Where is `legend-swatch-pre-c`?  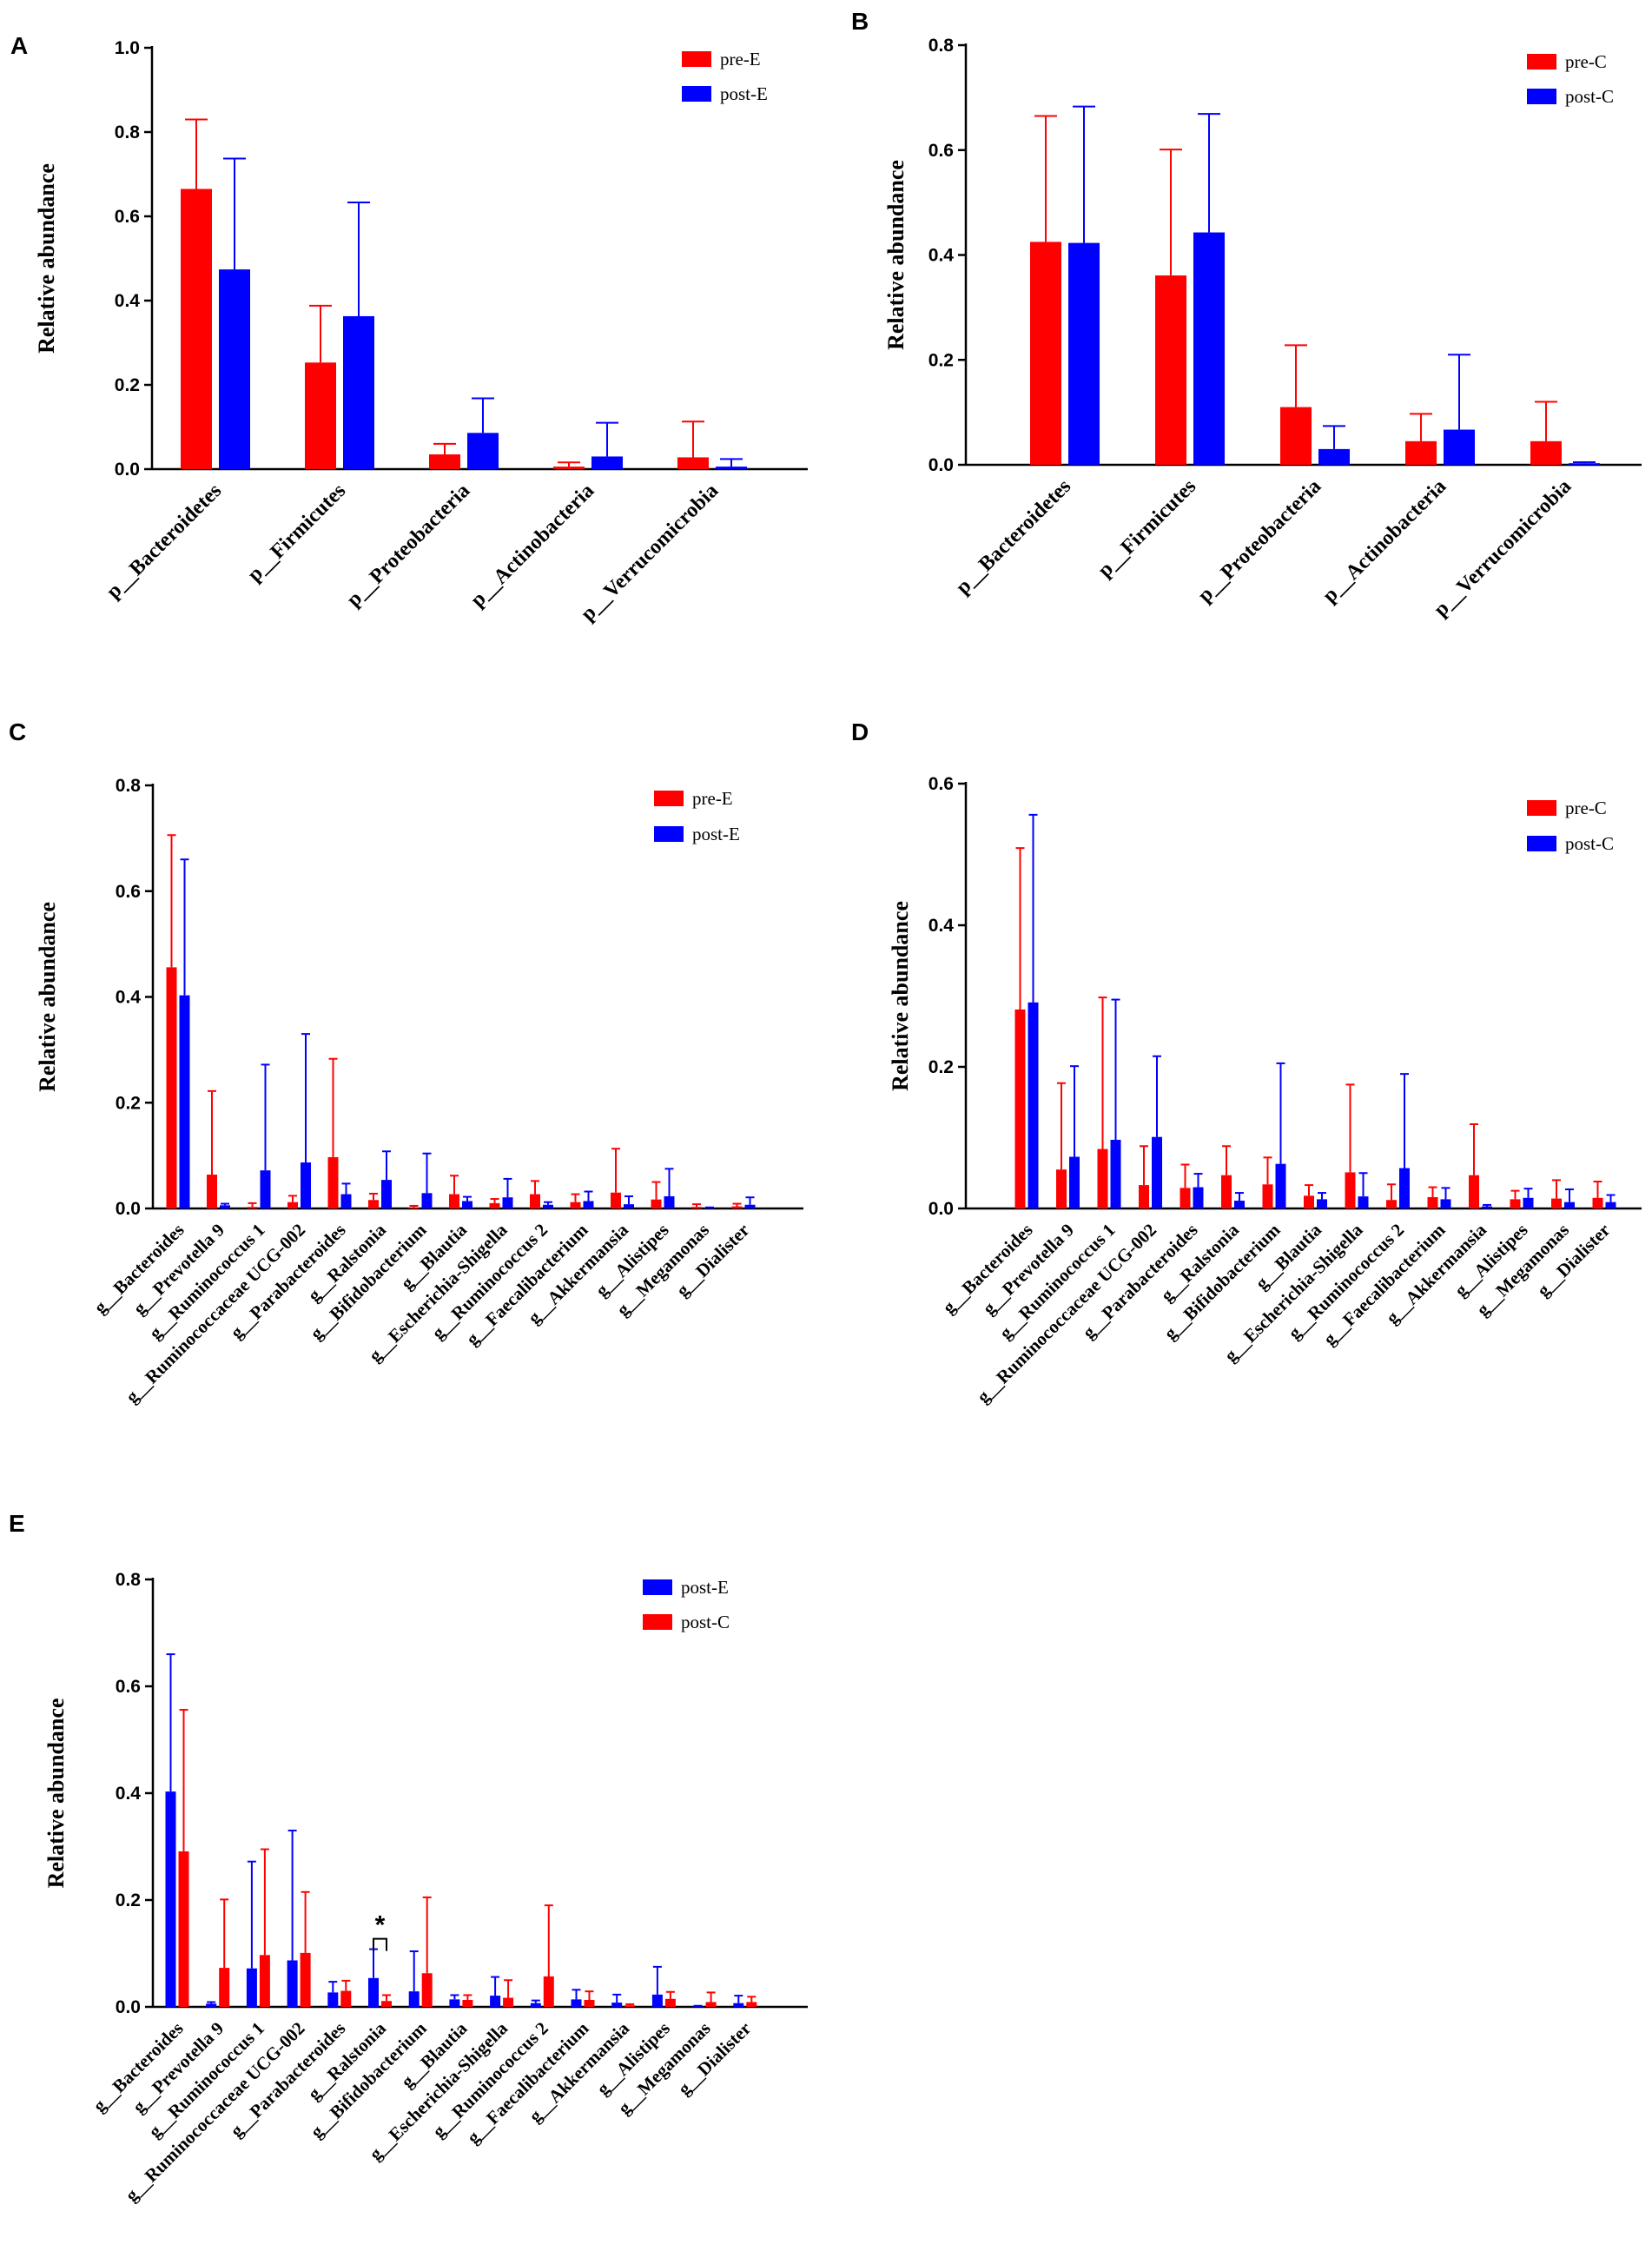 legend-swatch-pre-c is located at coordinates (1541, 808).